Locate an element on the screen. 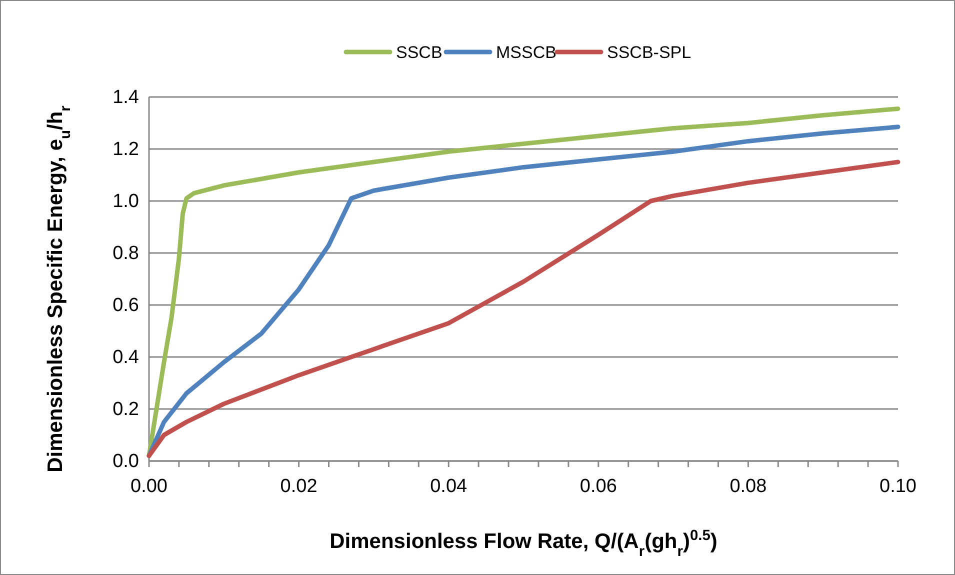 The height and width of the screenshot is (575, 955). x-axis-title: Dimensionless Flow Rate, Q/(A$_{r}$(gh$_{r}$)$^{0.5}$) is located at coordinates (524, 544).